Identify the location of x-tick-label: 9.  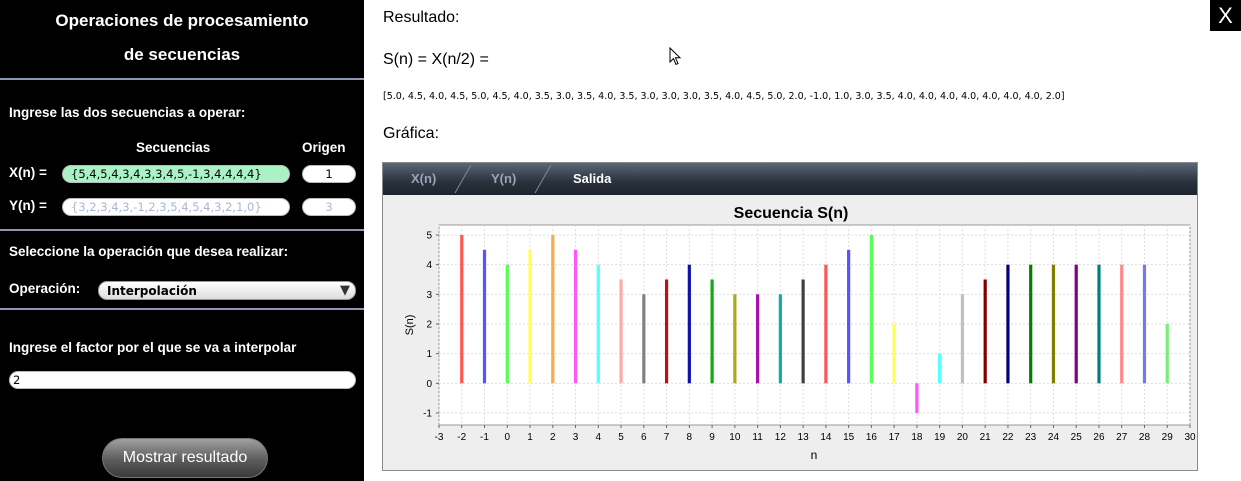
(712, 437).